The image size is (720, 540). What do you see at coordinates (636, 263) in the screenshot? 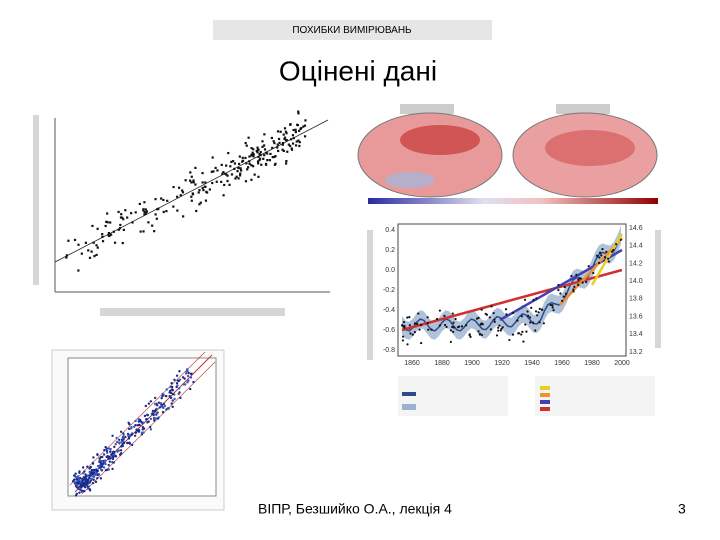
I see `right-tick-label: 14.2` at bounding box center [636, 263].